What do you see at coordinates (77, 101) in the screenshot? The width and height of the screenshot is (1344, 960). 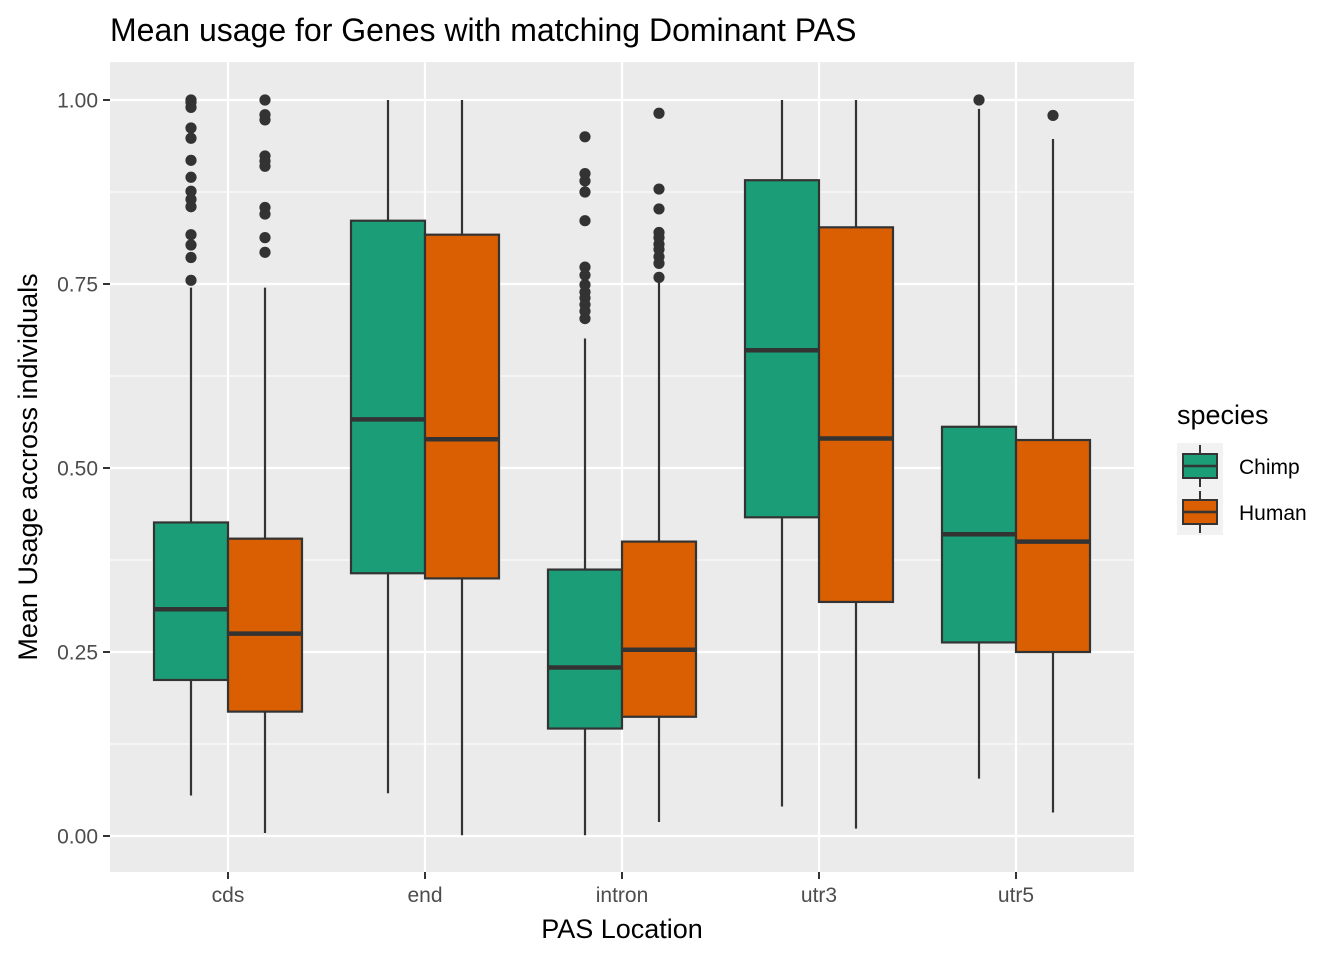 I see `y-tick-label: 1.00` at bounding box center [77, 101].